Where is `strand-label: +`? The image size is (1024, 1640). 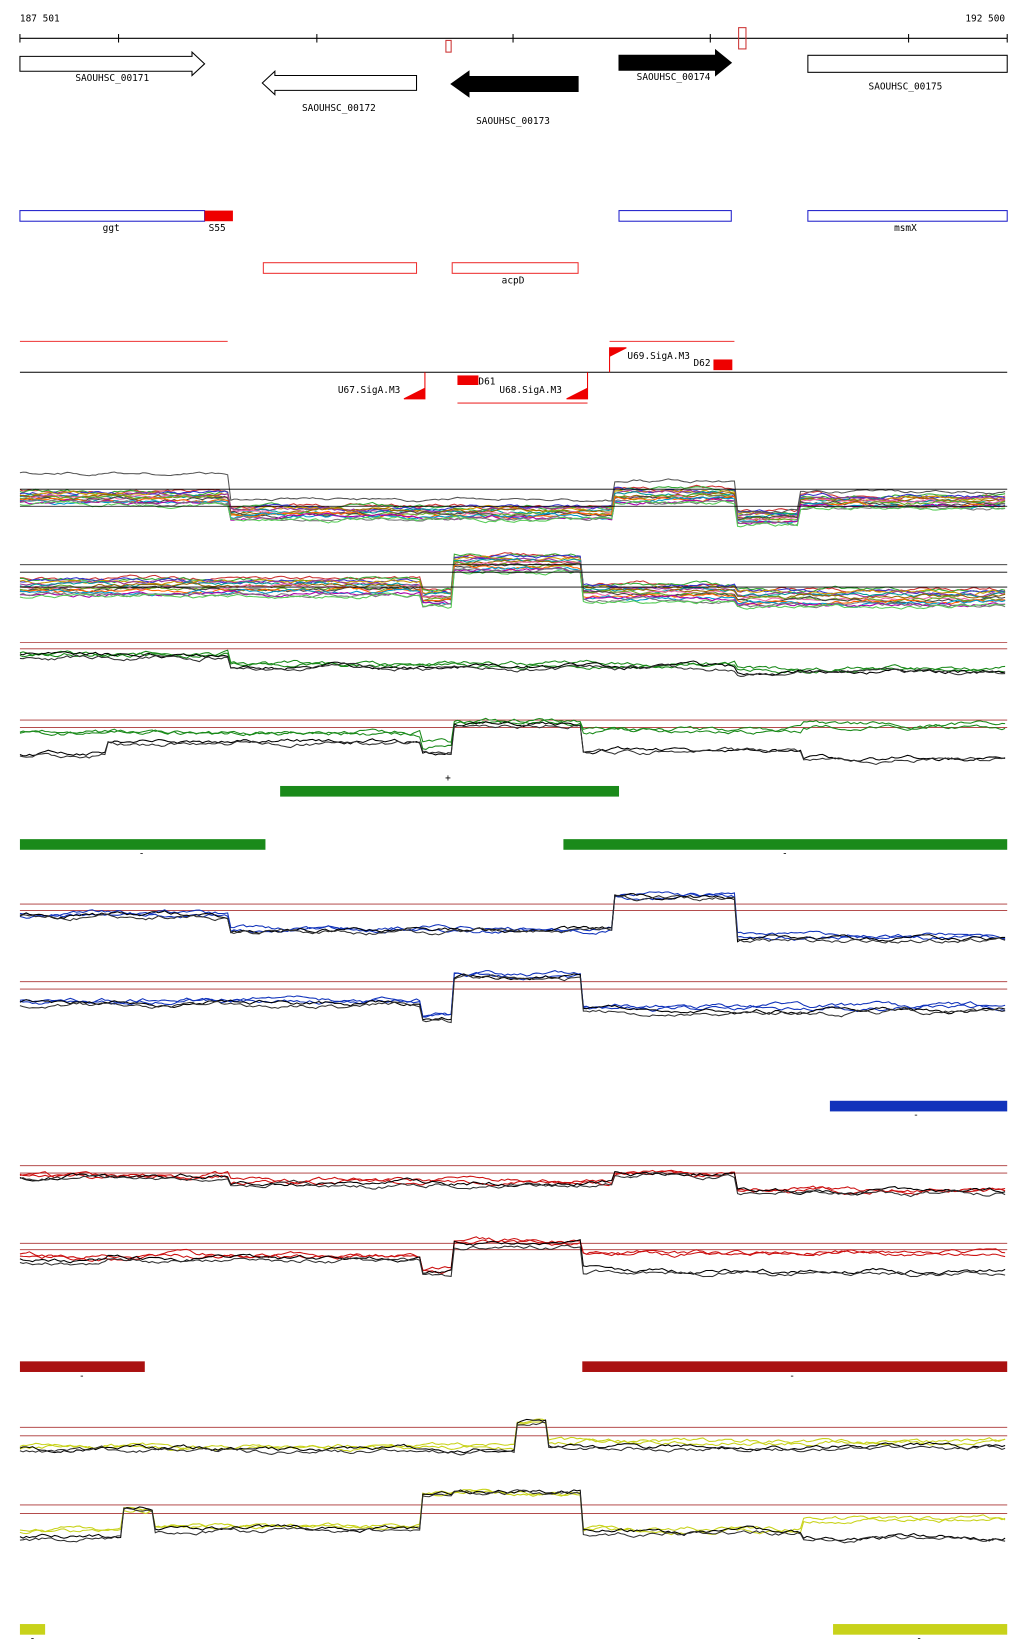
strand-label: + is located at coordinates (448, 778).